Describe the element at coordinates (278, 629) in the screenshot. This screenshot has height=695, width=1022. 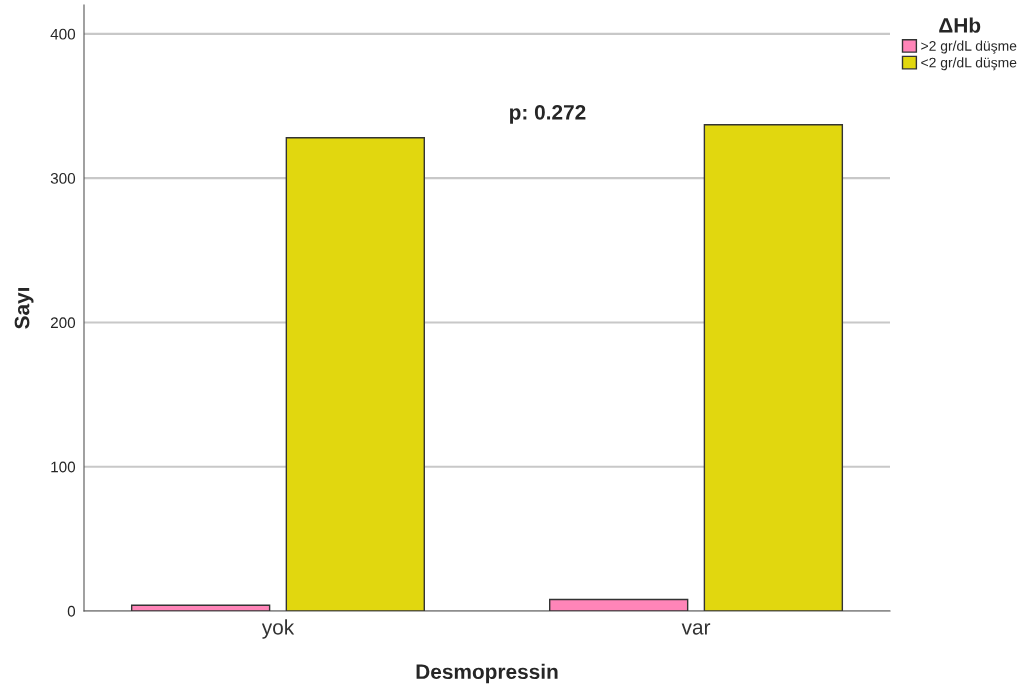
I see `x-tick-label: yok` at that location.